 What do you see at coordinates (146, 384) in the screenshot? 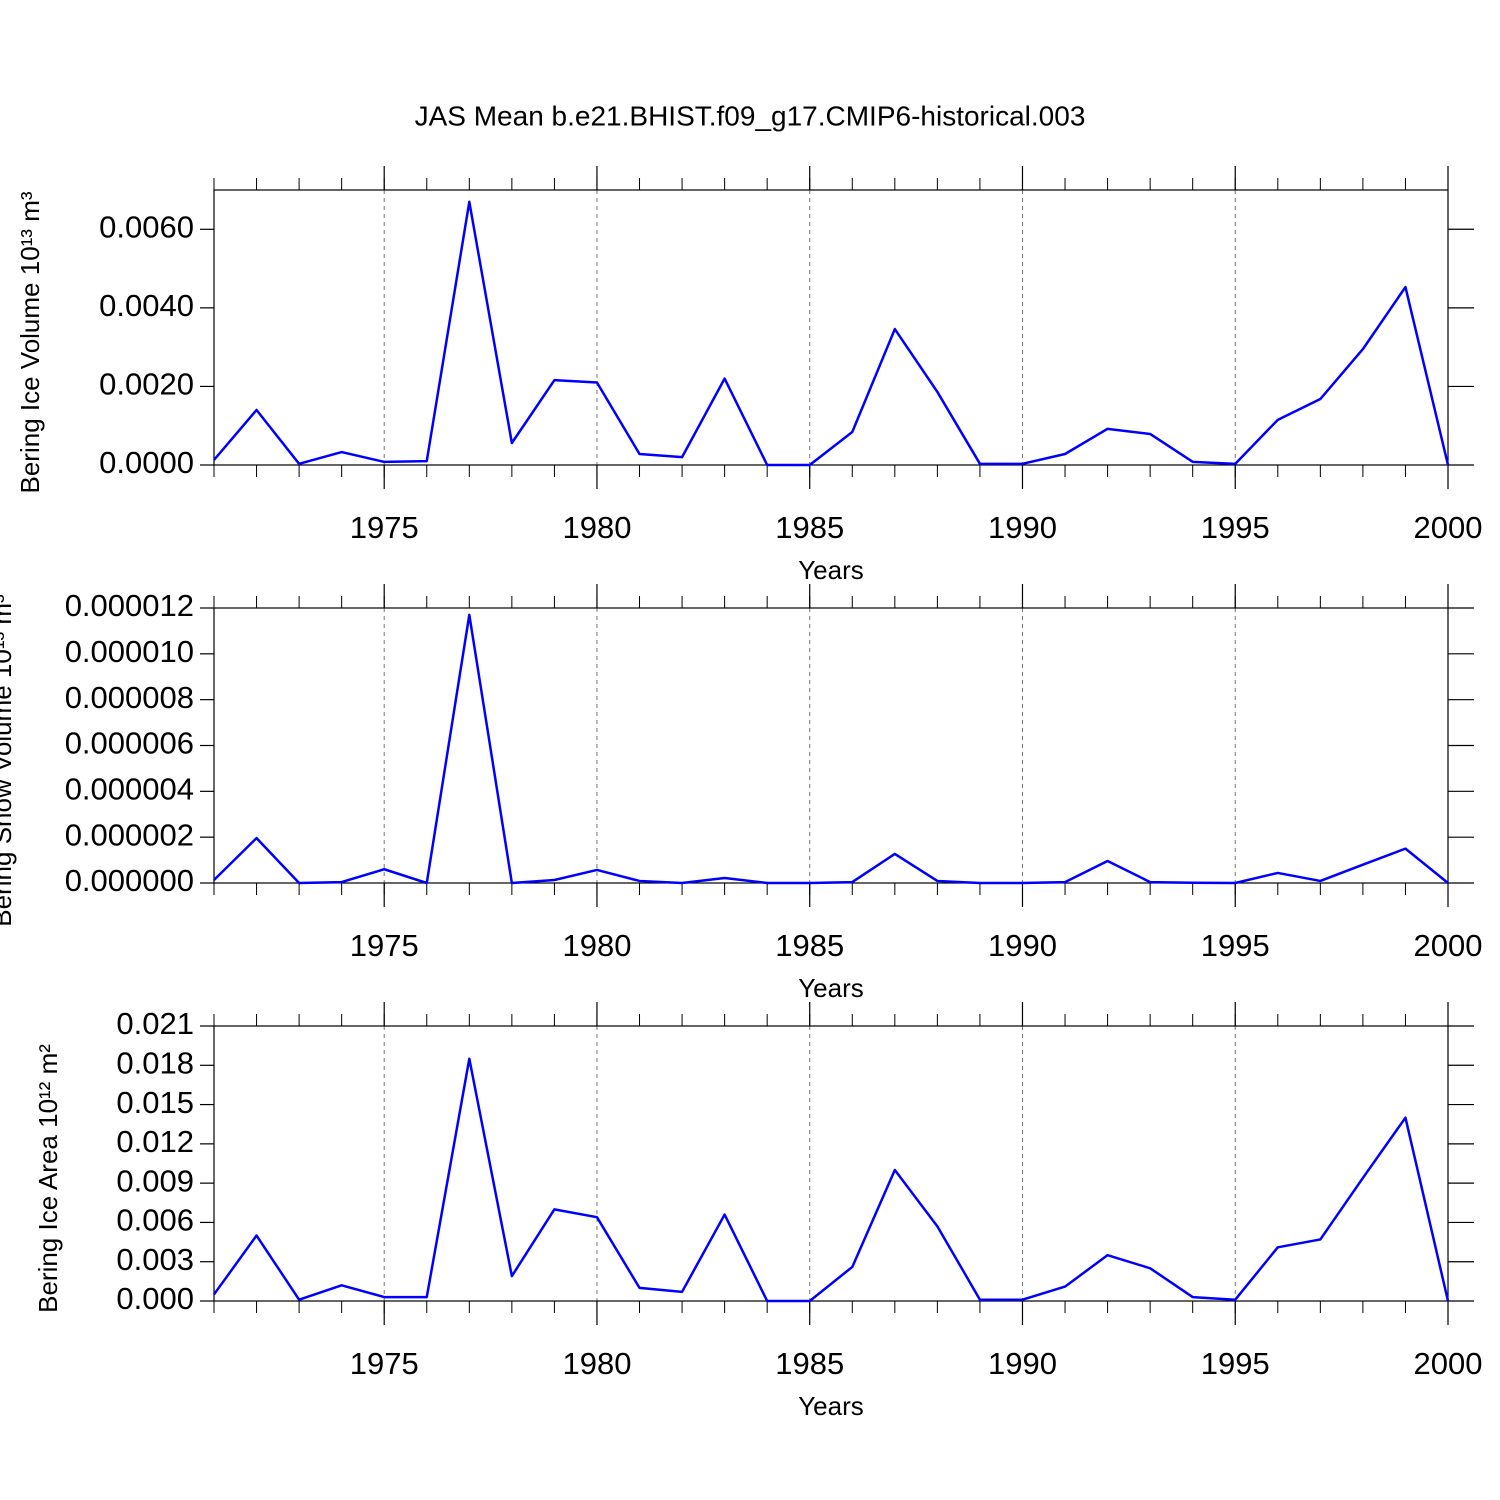
I see `y-tick-label: 0.0020` at bounding box center [146, 384].